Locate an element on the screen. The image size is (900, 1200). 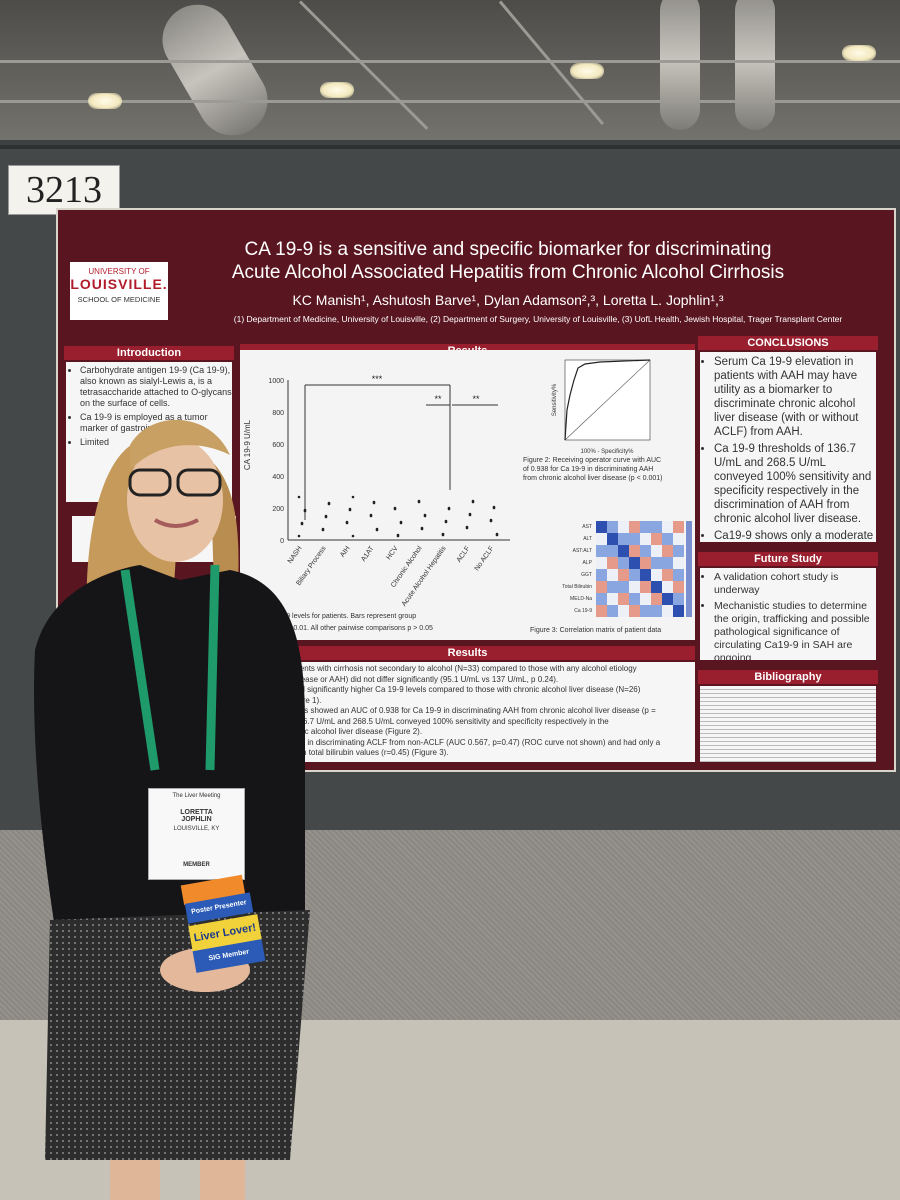
board-number-sign: 3213 is located at coordinates (64, 190).